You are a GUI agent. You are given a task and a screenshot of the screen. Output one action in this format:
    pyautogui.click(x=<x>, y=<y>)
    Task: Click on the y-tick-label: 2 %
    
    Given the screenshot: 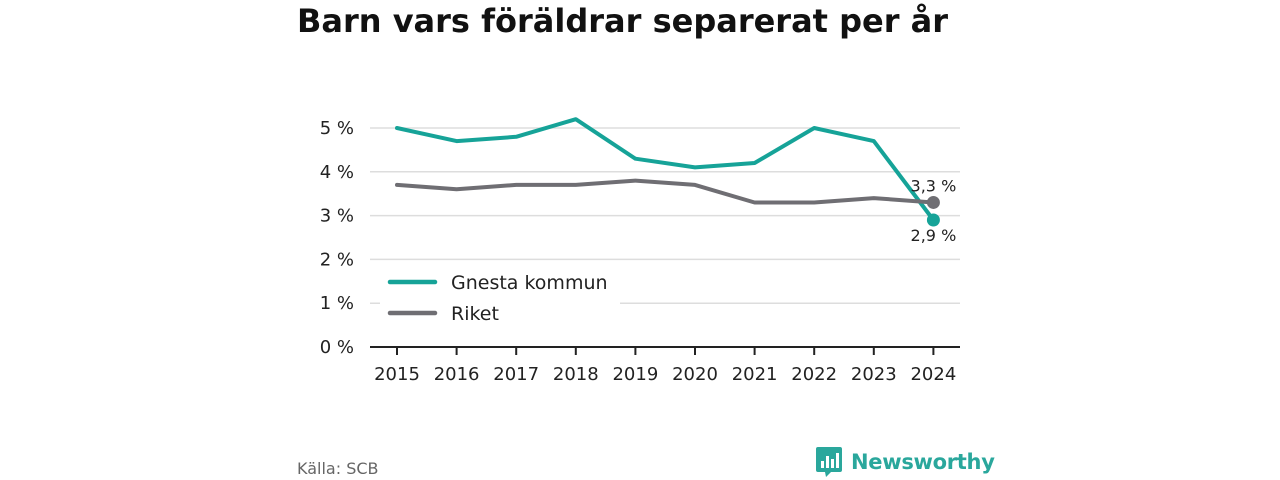 What is the action you would take?
    pyautogui.click(x=337, y=259)
    